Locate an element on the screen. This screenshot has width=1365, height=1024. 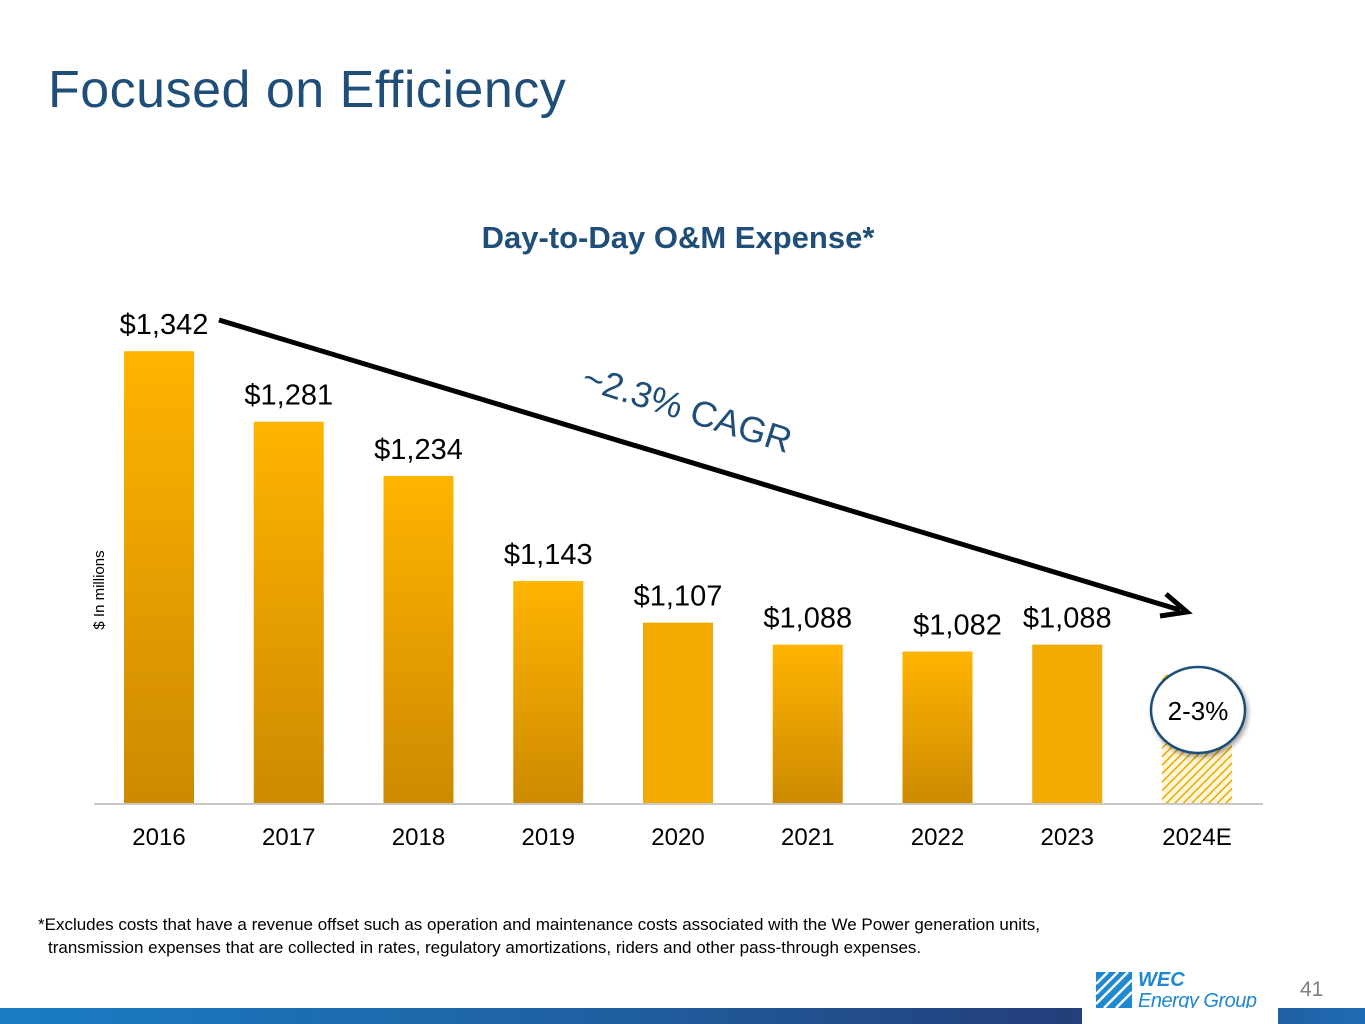
data-label-2018: $1,234 is located at coordinates (418, 450).